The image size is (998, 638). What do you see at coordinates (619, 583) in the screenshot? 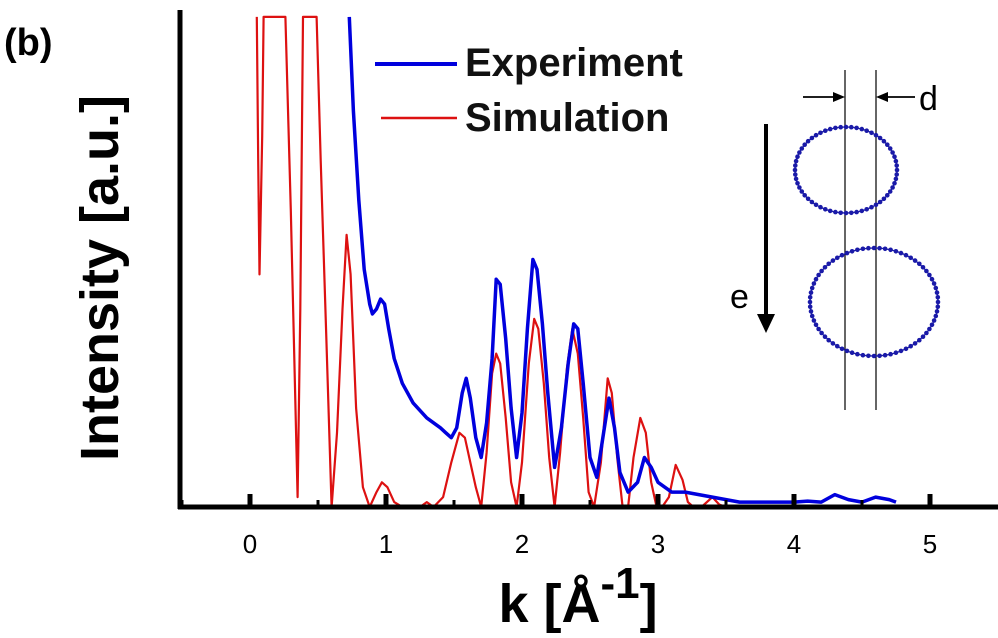
I see `x-axis-label-superscript: -1` at bounding box center [619, 583].